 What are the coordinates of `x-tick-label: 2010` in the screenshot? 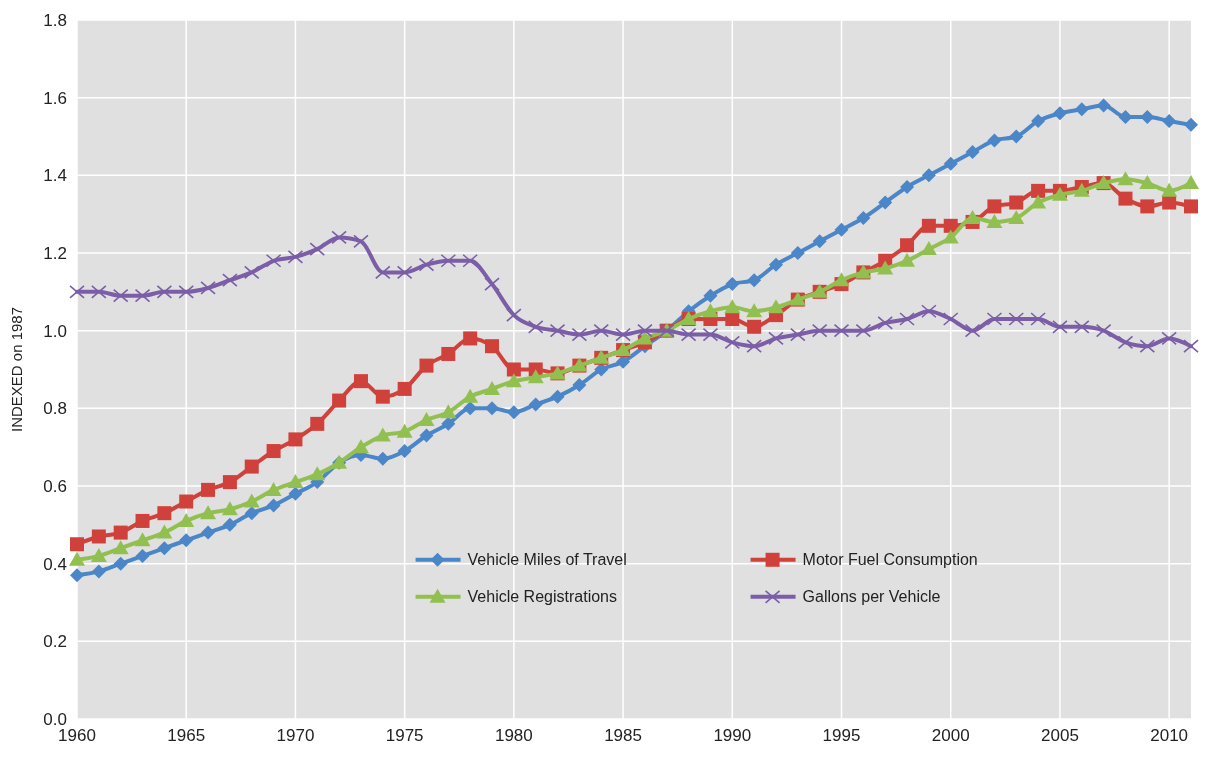 It's located at (1169, 735).